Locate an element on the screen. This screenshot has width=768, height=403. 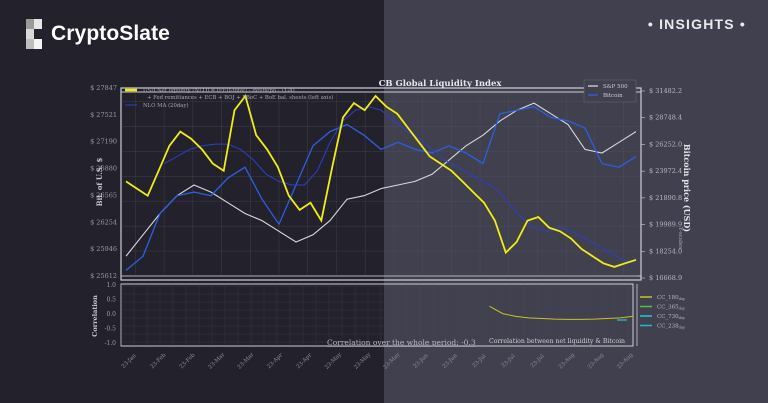
right-axis-sublabel: Y-scales is located at coordinates (680, 237).